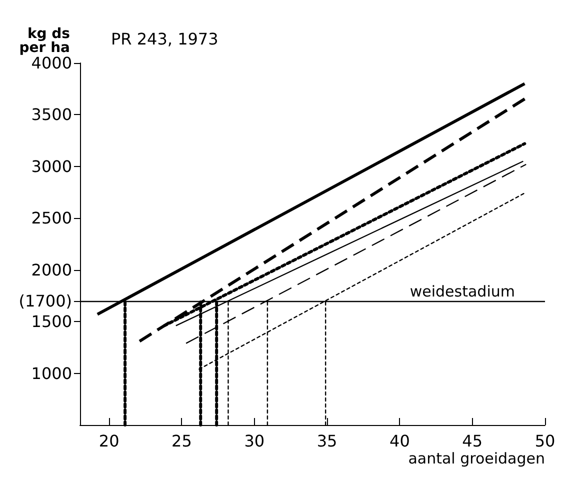 This screenshot has width=575, height=478. What do you see at coordinates (476, 459) in the screenshot?
I see `x-axis-title: aantal groeidagen` at bounding box center [476, 459].